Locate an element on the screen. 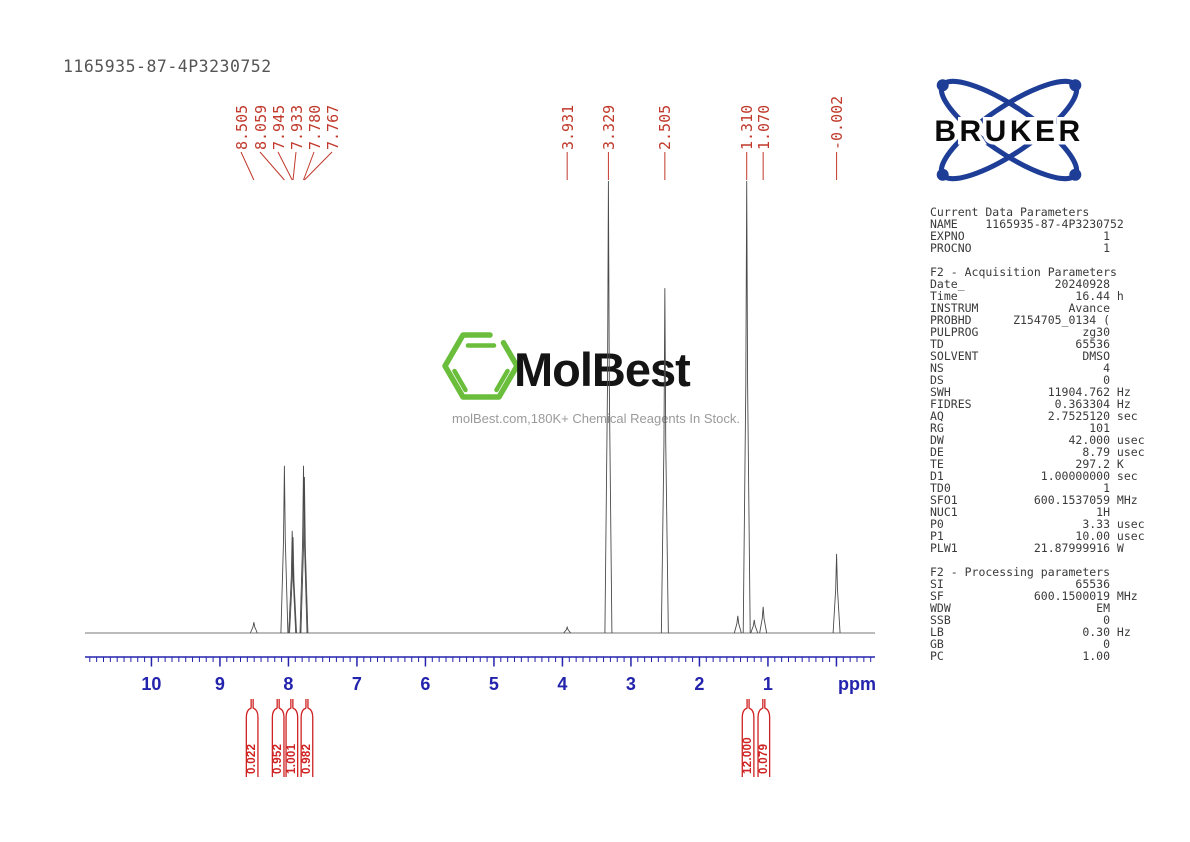 This screenshot has height=842, width=1190. param-row: SWH 11904.762 Hz is located at coordinates (1030, 392).